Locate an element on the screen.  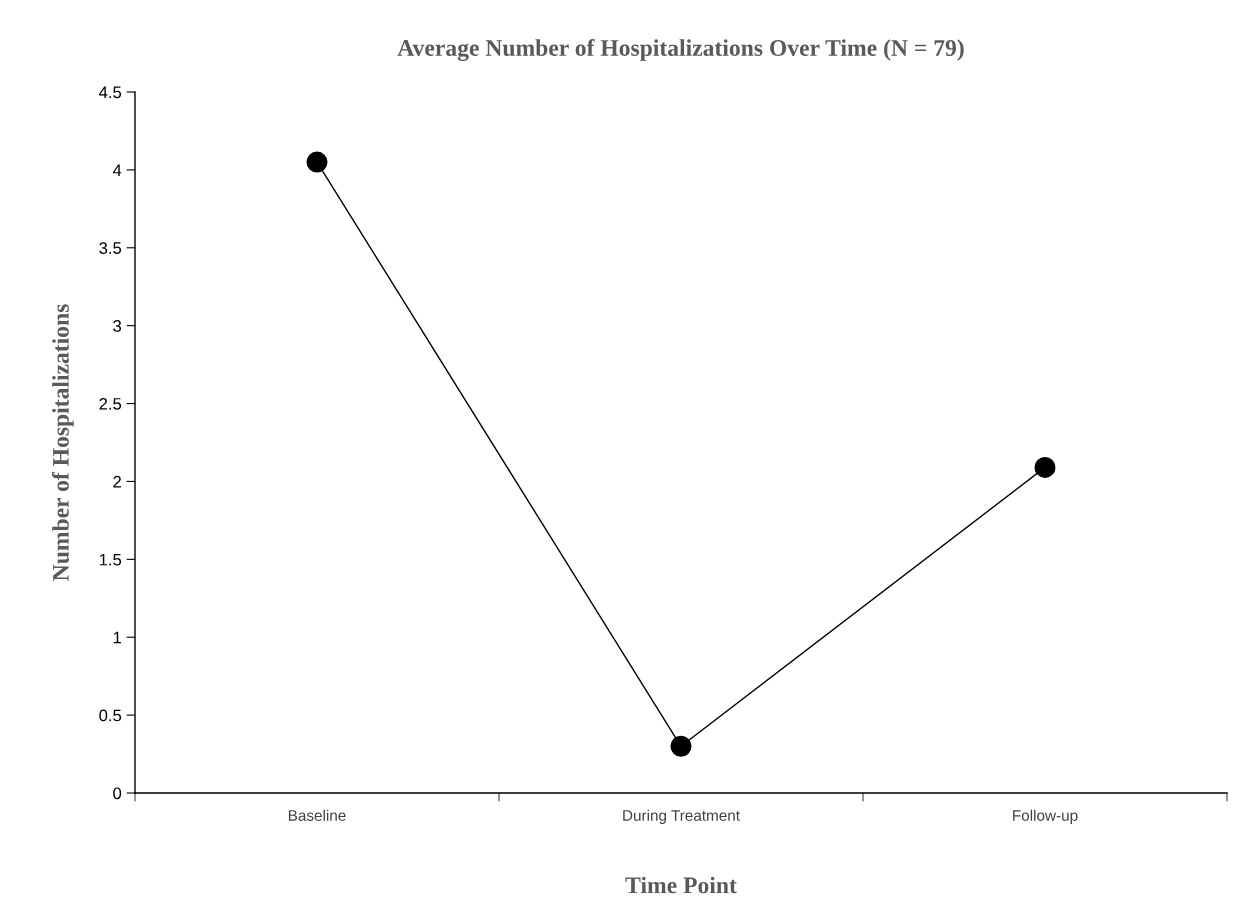
y-tick-label: 2.5 is located at coordinates (110, 403).